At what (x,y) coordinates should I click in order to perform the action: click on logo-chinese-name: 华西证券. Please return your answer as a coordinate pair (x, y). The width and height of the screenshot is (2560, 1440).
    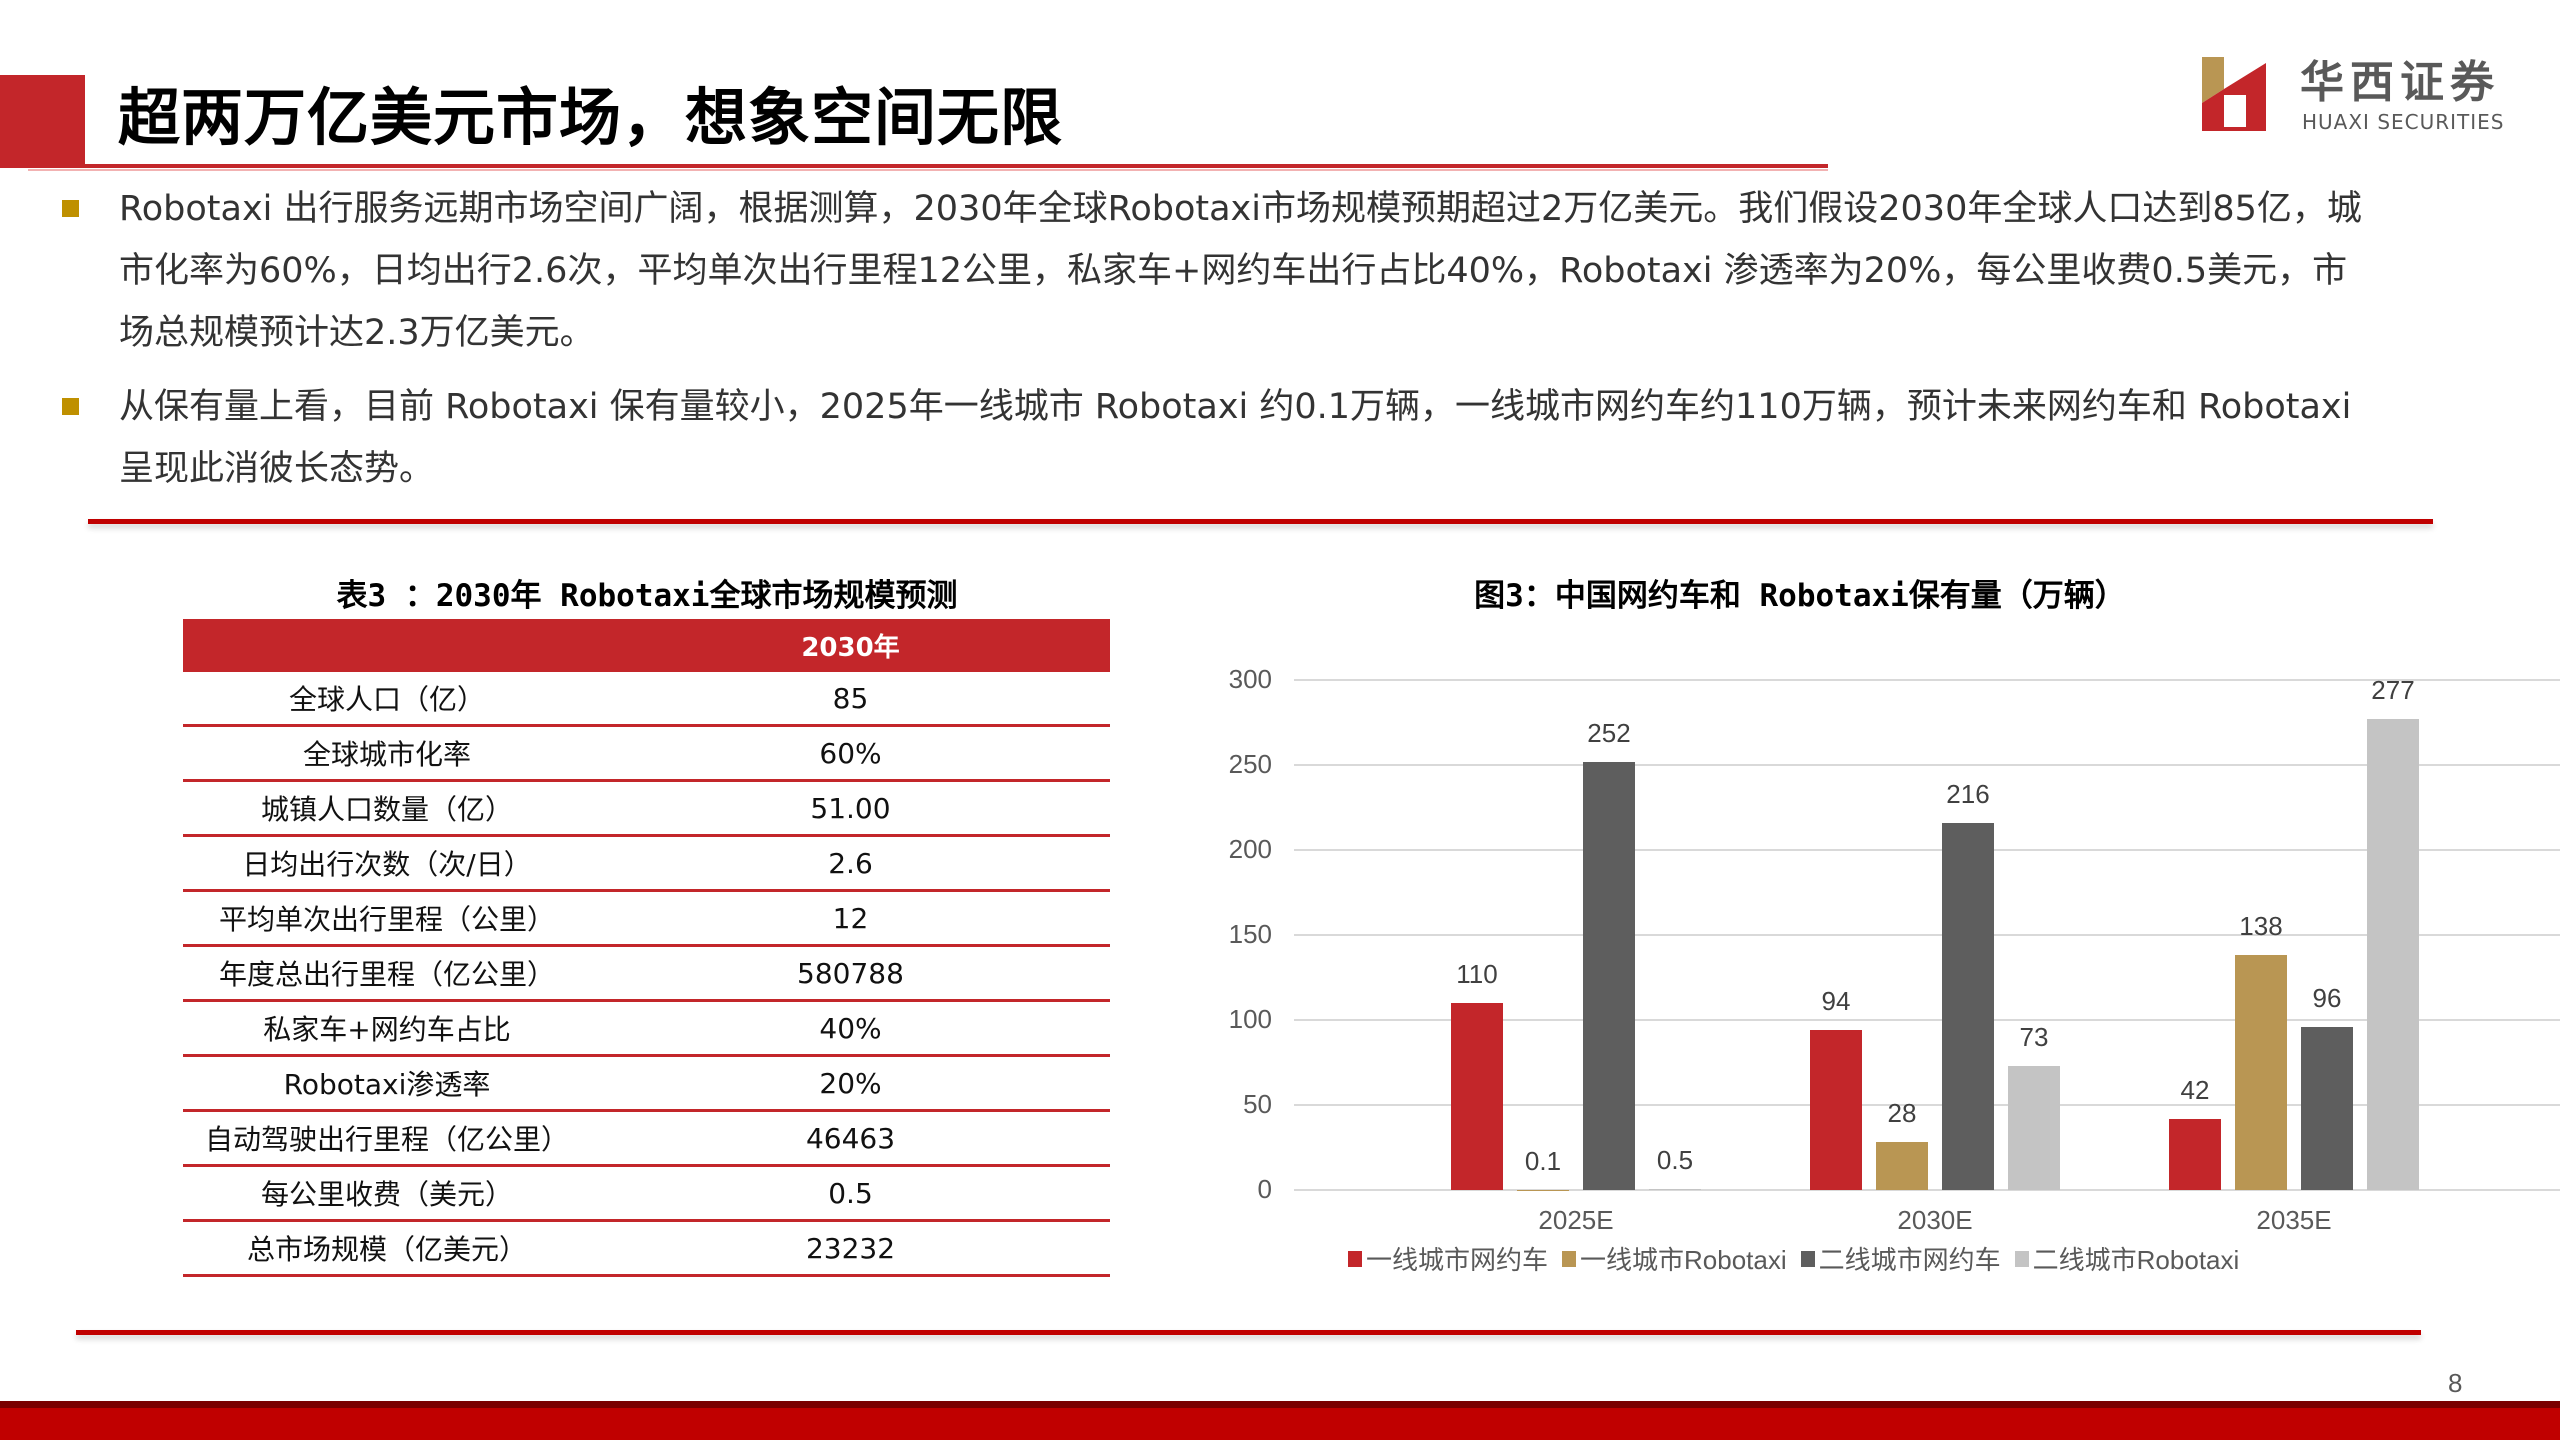
    Looking at the image, I should click on (2400, 82).